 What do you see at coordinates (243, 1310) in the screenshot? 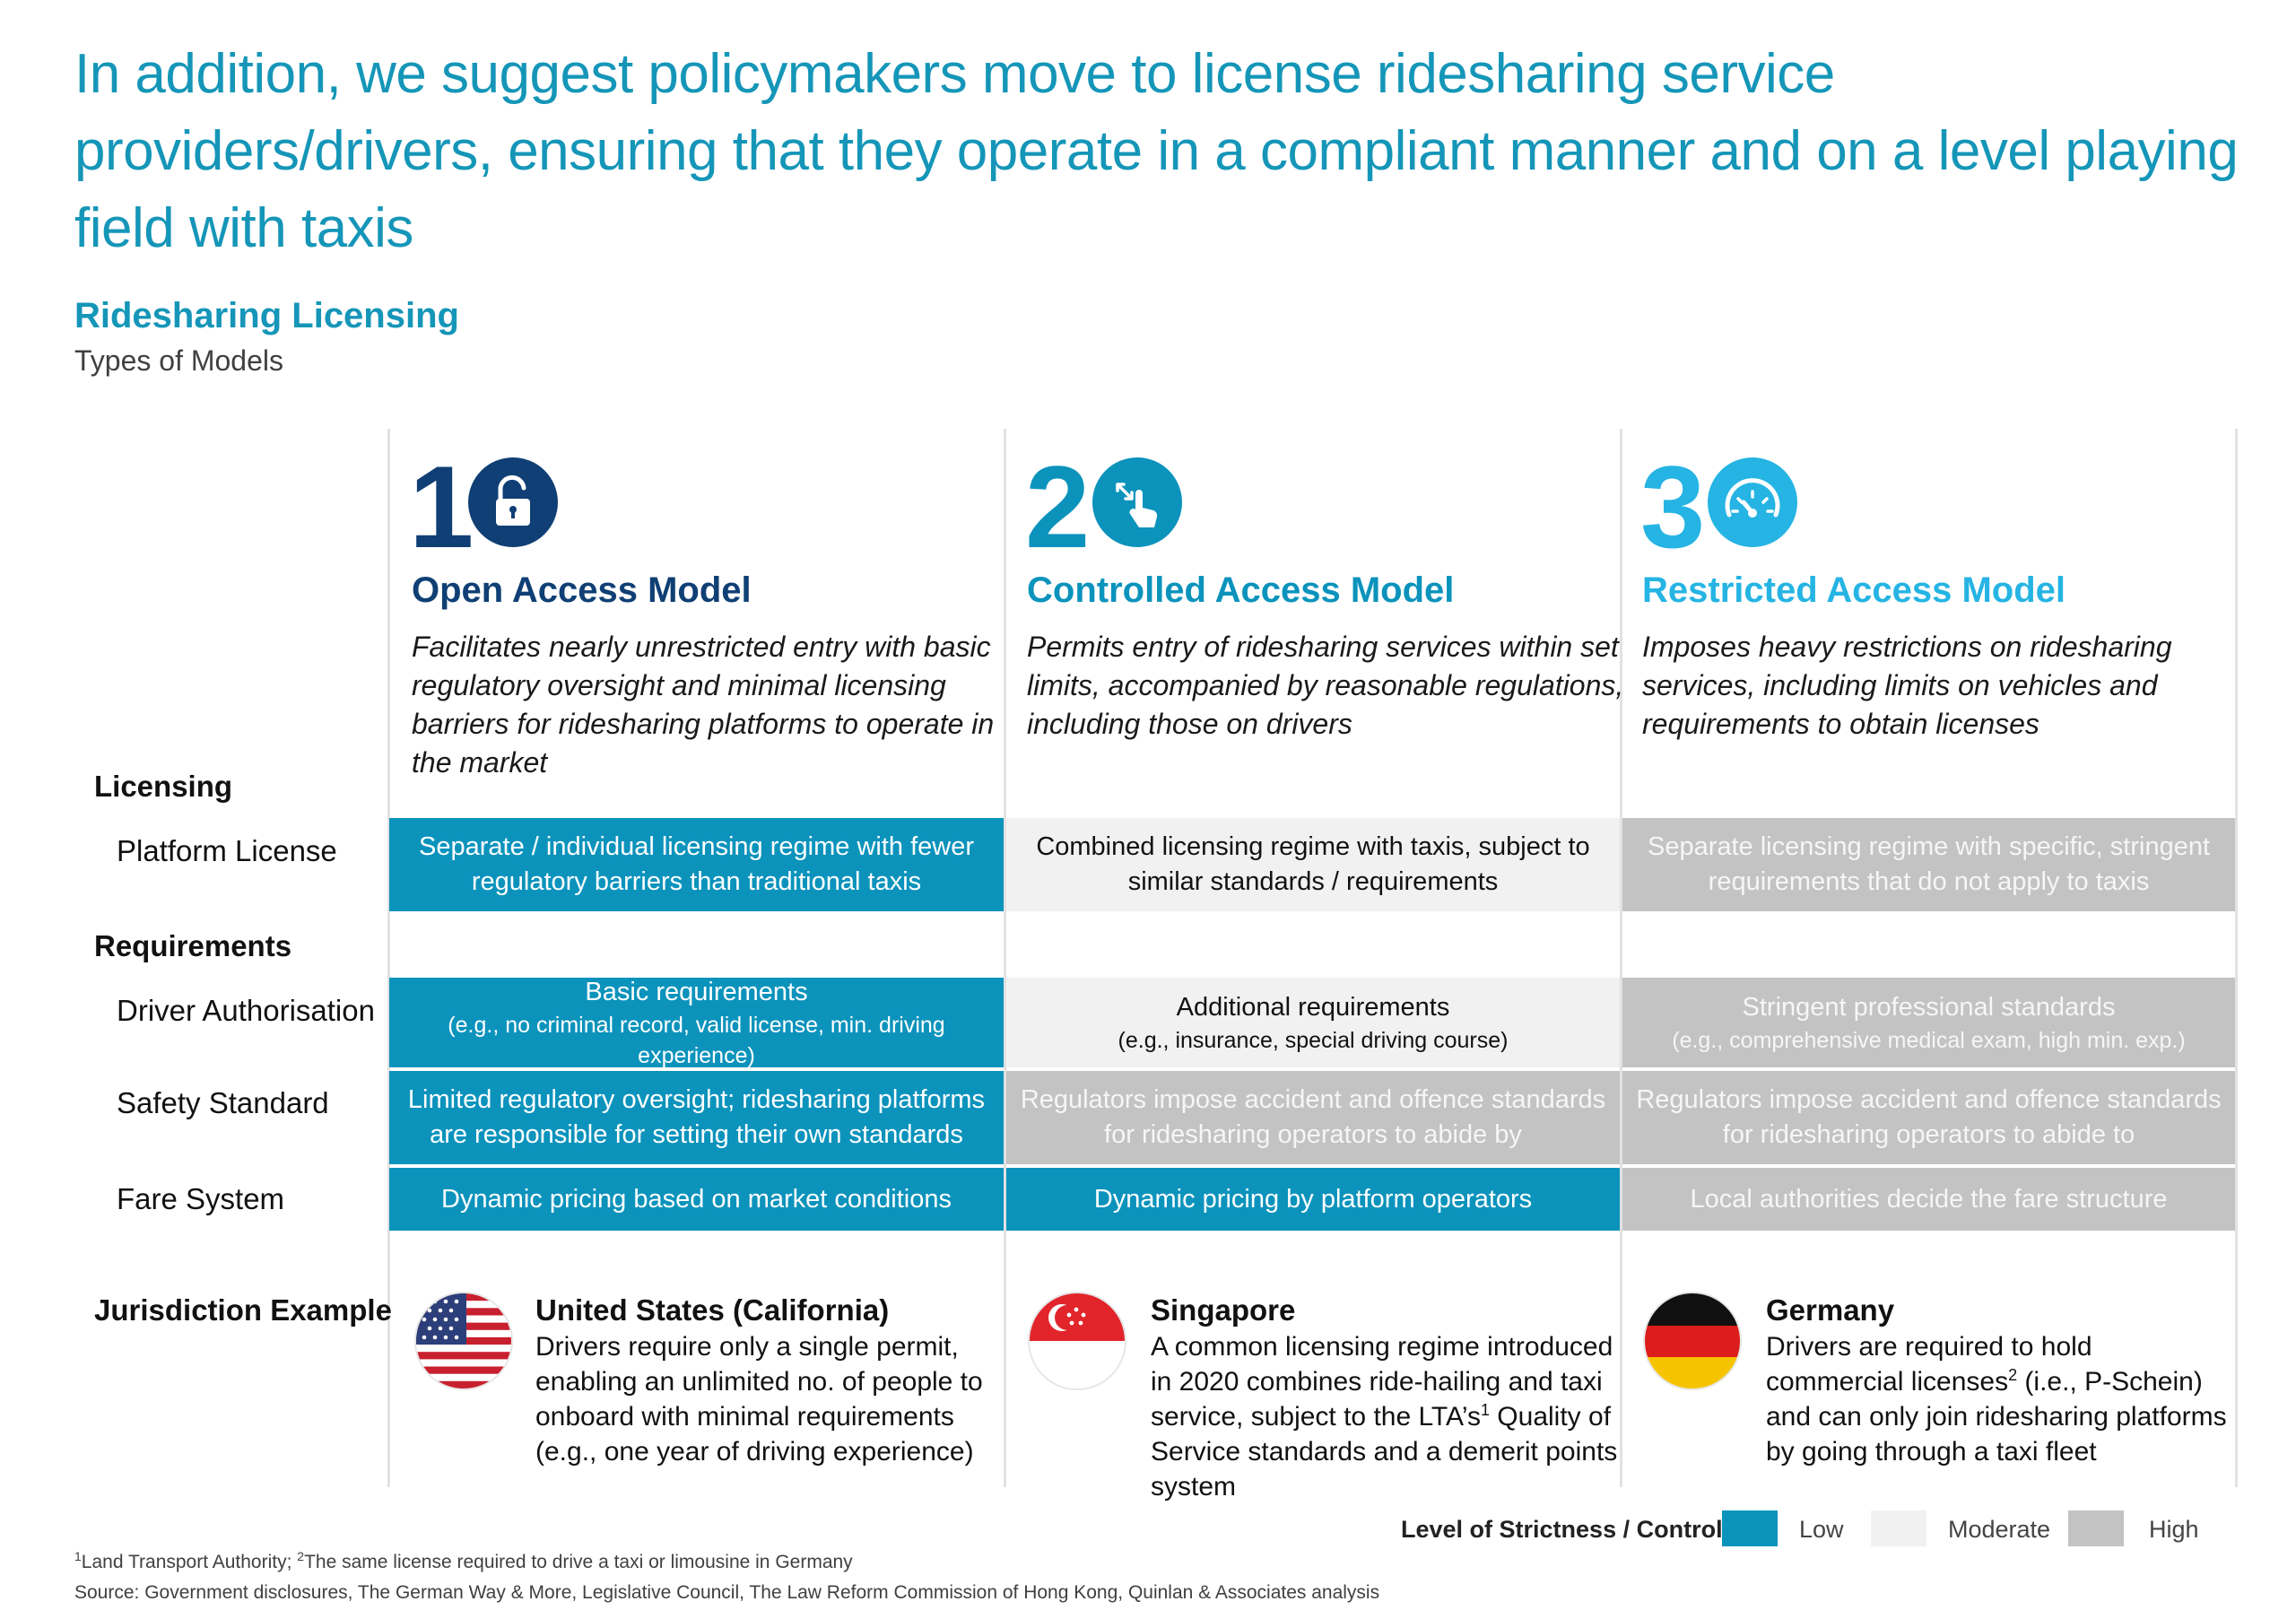
I see `row-group-jurisdiction: Jurisdiction Example` at bounding box center [243, 1310].